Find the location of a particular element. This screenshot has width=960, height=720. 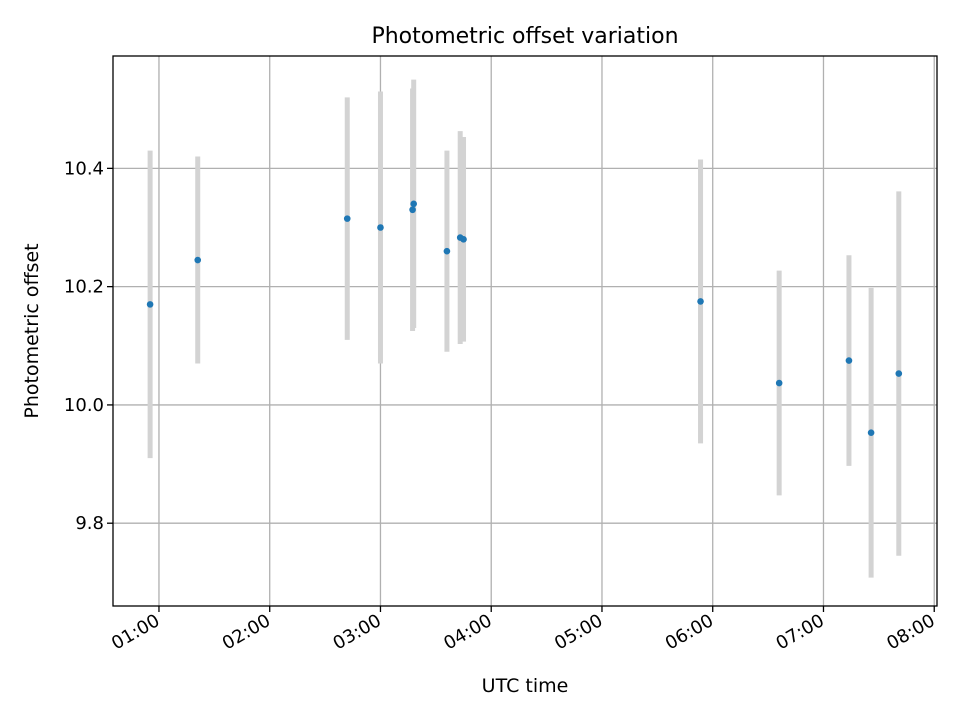

x-tick-label: 04:00 is located at coordinates (467, 632).